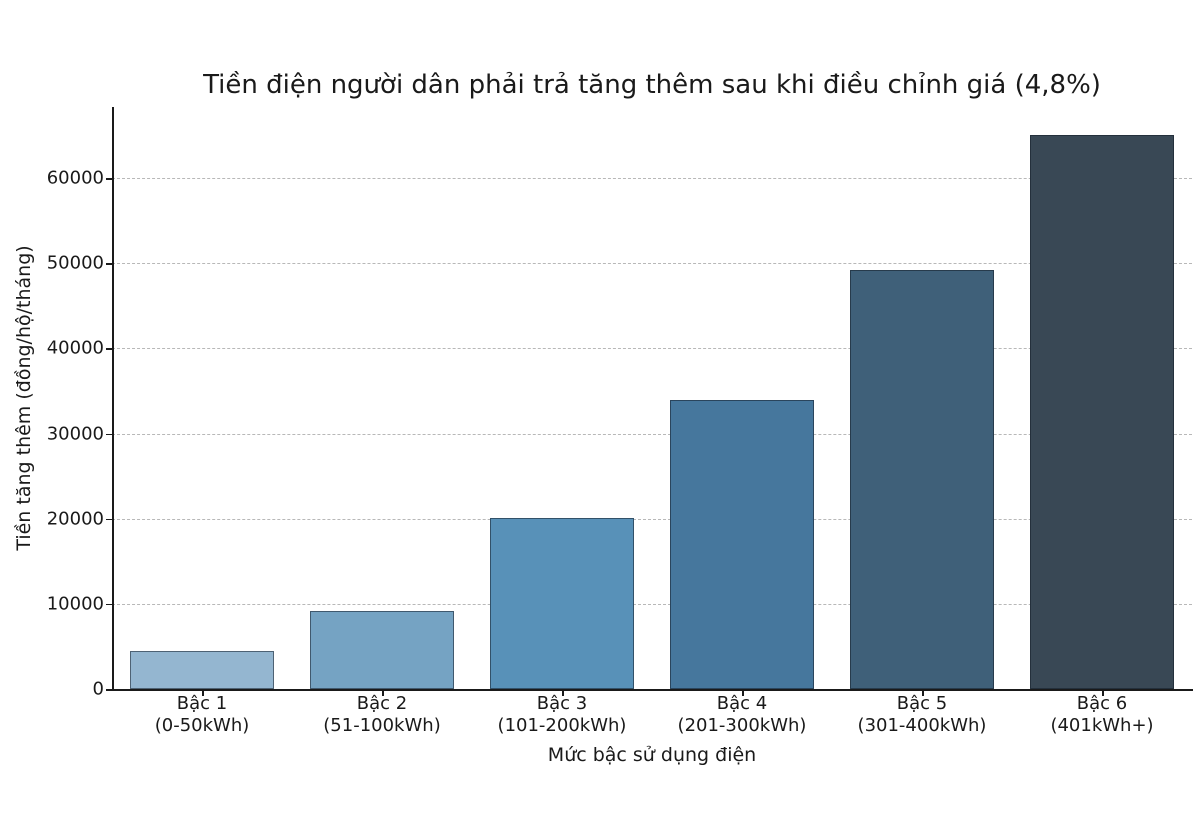 The width and height of the screenshot is (1200, 825). Describe the element at coordinates (24, 398) in the screenshot. I see `y-axis-title: Tiền tăng thêm (đồng/hộ/tháng)` at that location.